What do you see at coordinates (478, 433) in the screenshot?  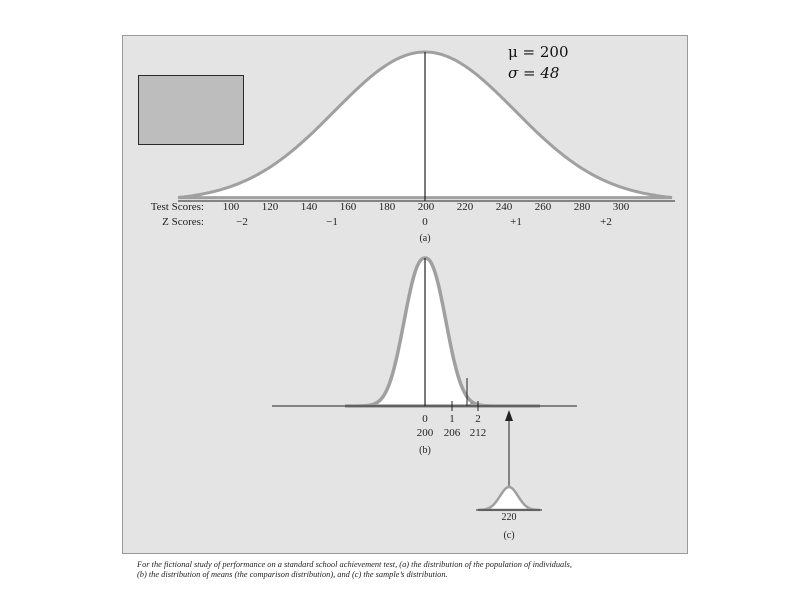 I see `score-tick-b: 212` at bounding box center [478, 433].